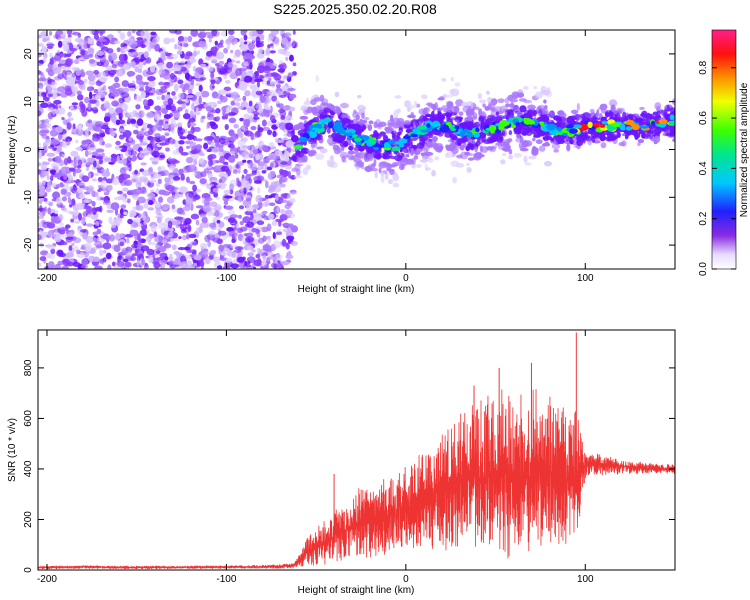 The height and width of the screenshot is (600, 750). What do you see at coordinates (356, 590) in the screenshot?
I see `snr-x-label: Height of straight line (km)` at bounding box center [356, 590].